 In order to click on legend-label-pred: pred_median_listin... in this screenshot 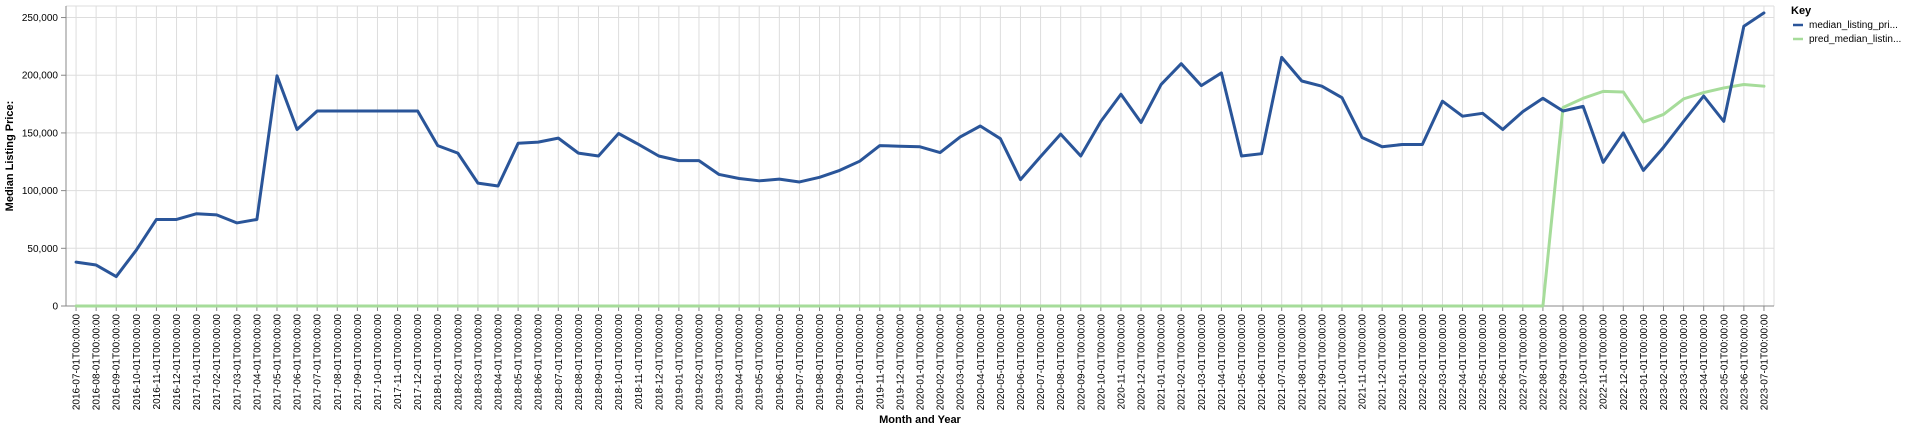, I will do `click(1855, 39)`.